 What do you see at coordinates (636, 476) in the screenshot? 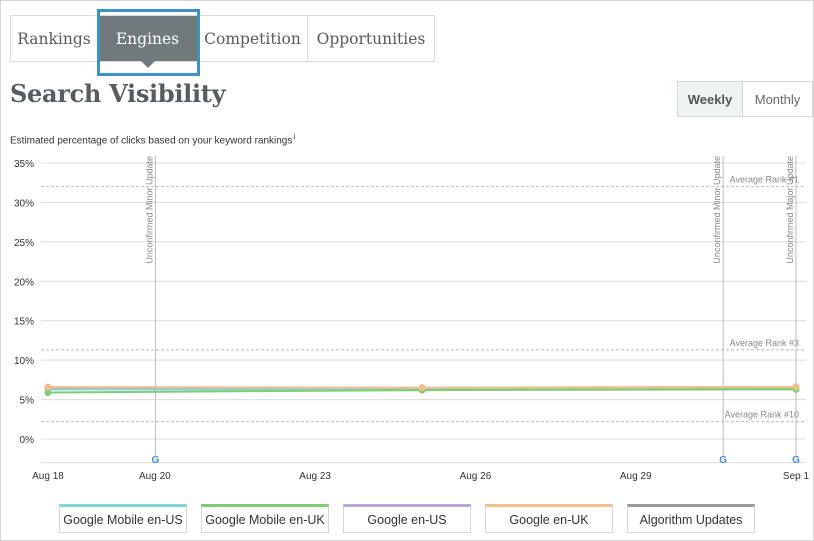
I see `x-tick-label: Aug 29` at bounding box center [636, 476].